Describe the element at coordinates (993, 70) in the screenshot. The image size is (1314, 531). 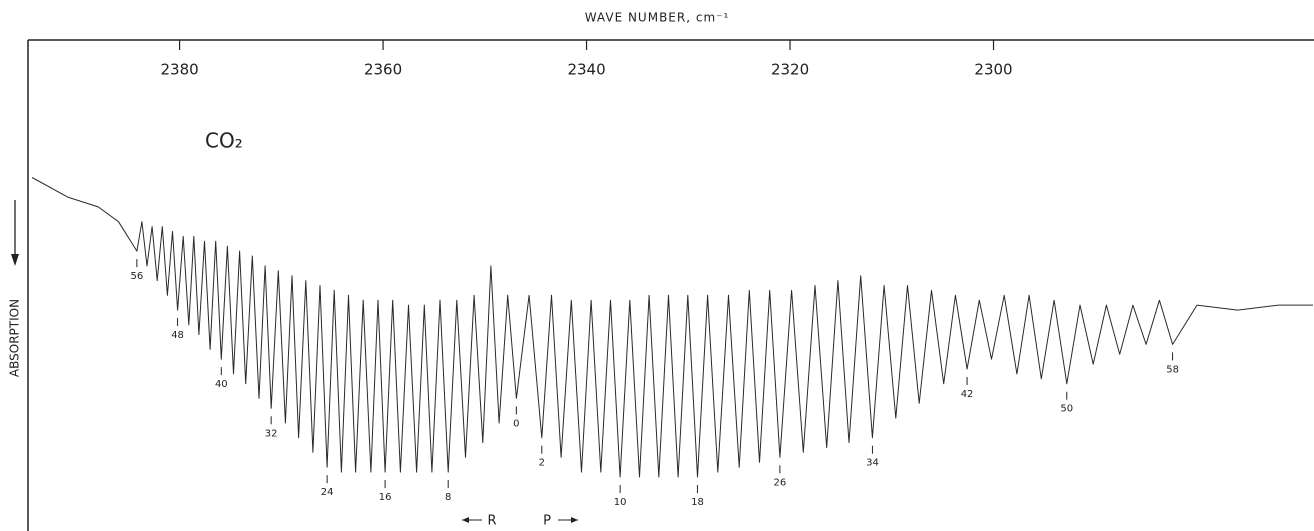
I see `x-tick-label: 2300` at that location.